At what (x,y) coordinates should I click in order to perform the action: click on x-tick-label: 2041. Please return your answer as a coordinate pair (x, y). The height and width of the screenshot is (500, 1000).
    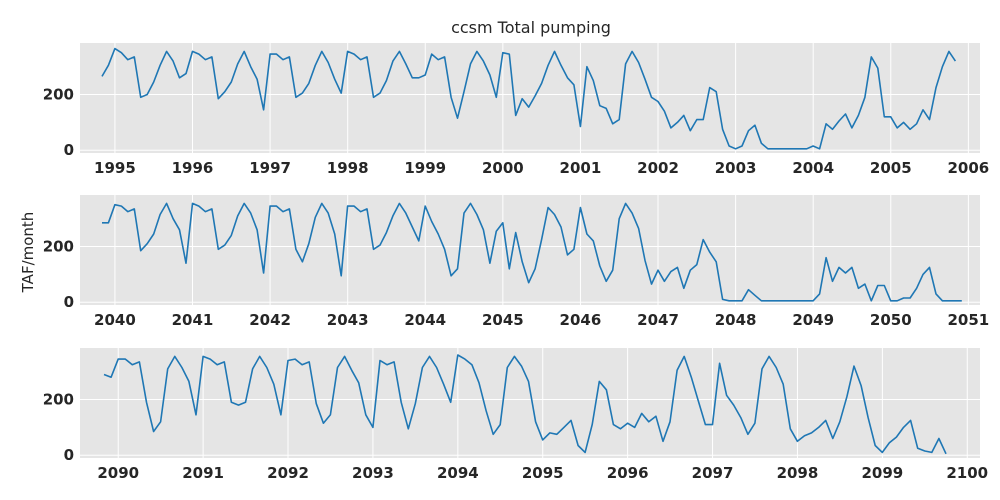
    Looking at the image, I should click on (193, 320).